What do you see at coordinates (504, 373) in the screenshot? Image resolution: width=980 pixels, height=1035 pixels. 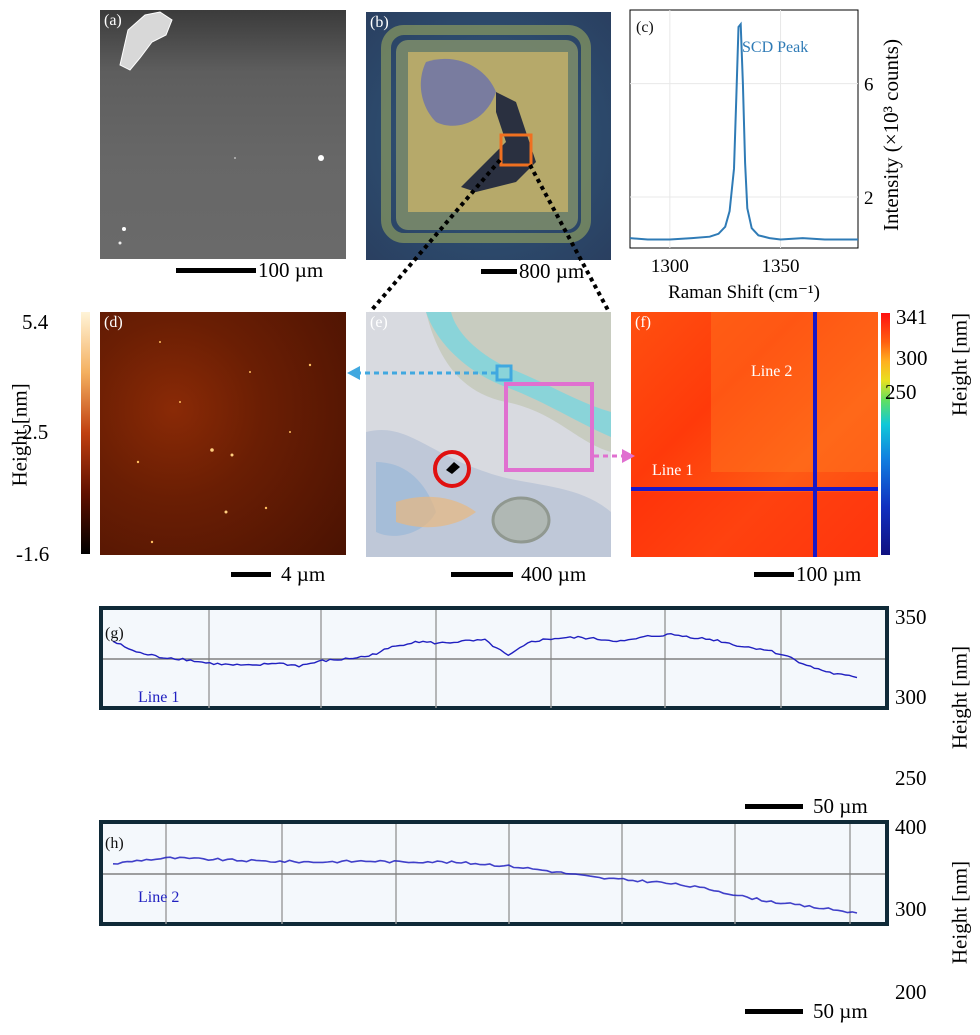 I see `blue-box` at bounding box center [504, 373].